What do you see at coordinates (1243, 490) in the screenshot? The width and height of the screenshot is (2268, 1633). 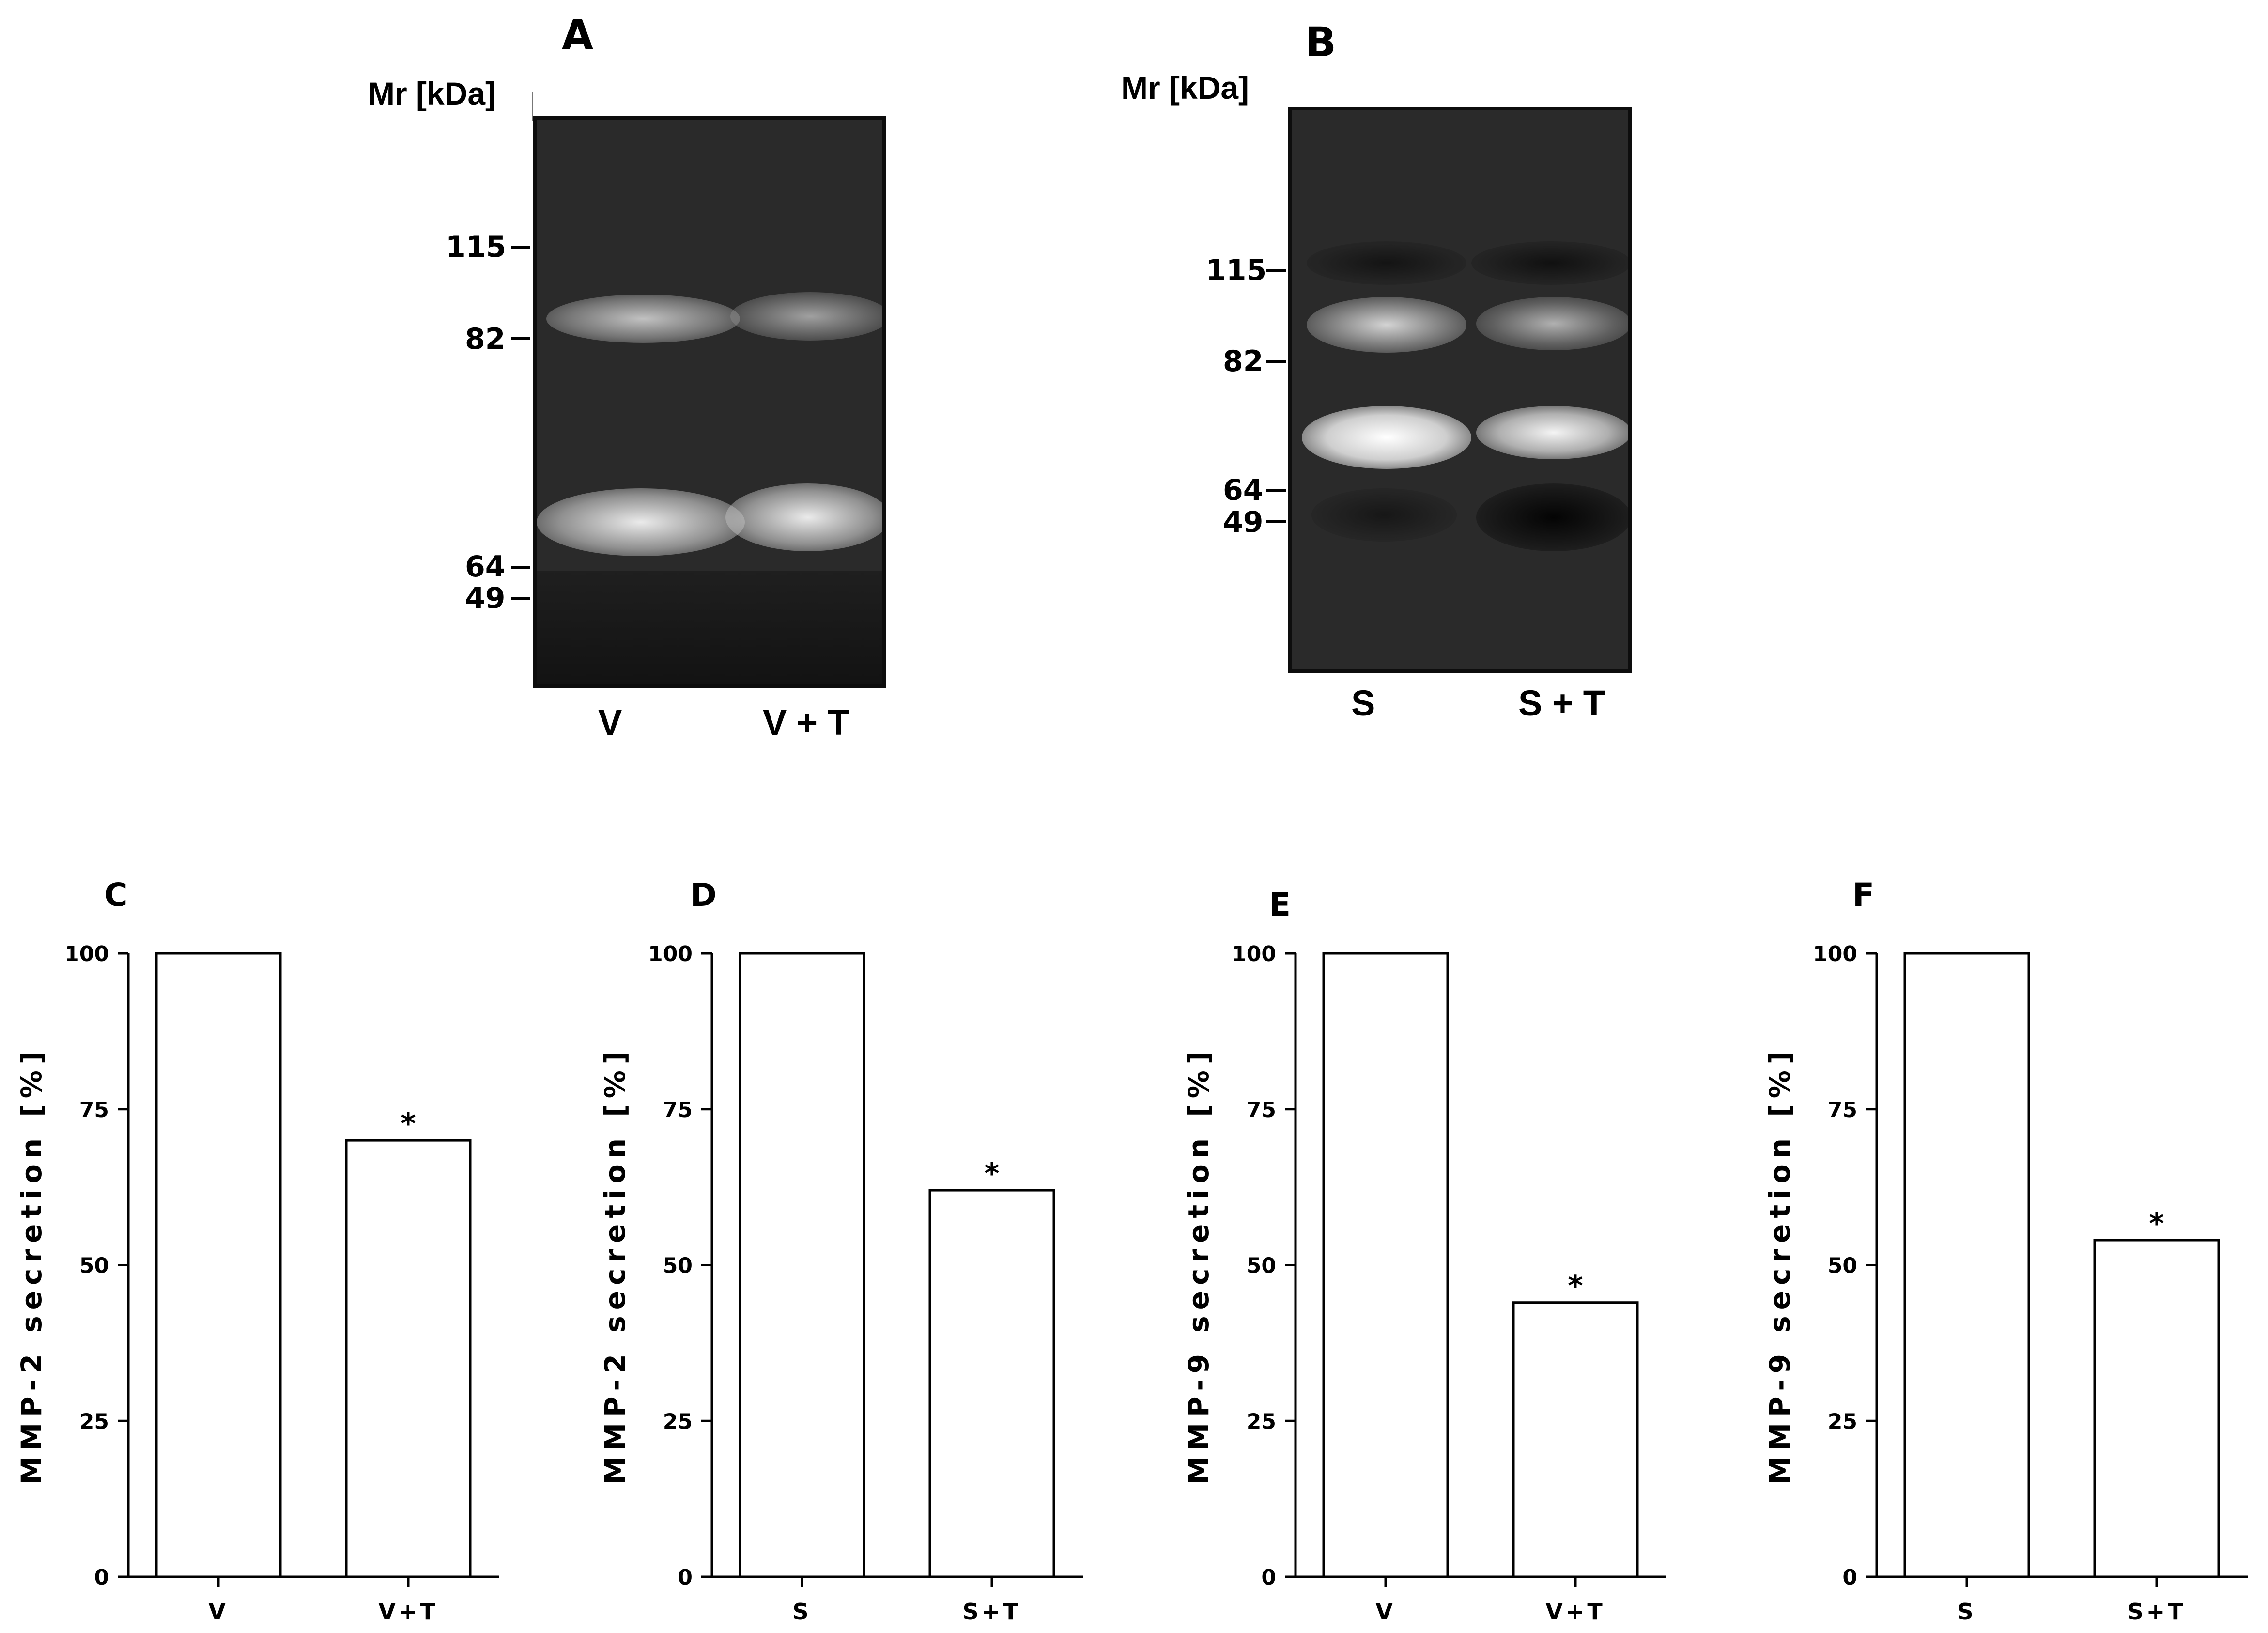 I see `marker-label-64-b: 64` at bounding box center [1243, 490].